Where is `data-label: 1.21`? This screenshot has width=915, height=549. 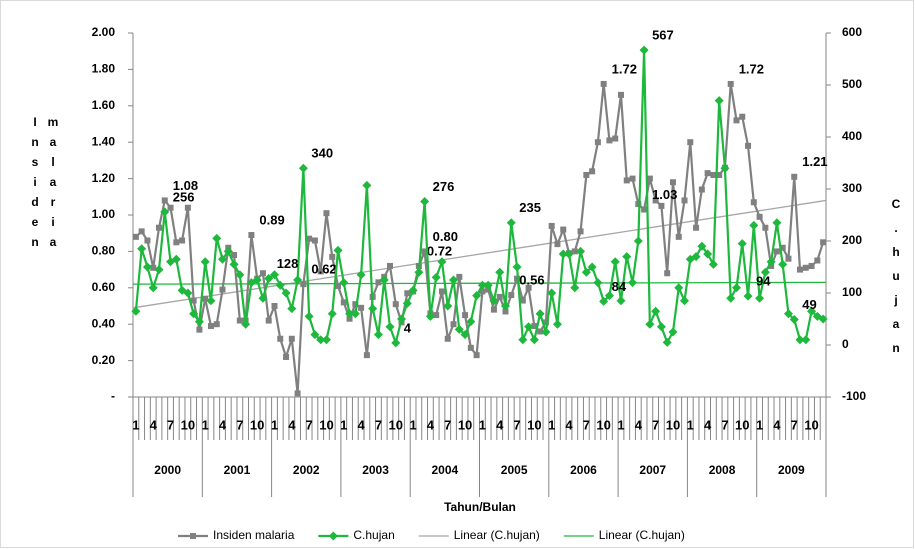 data-label: 1.21 is located at coordinates (814, 161).